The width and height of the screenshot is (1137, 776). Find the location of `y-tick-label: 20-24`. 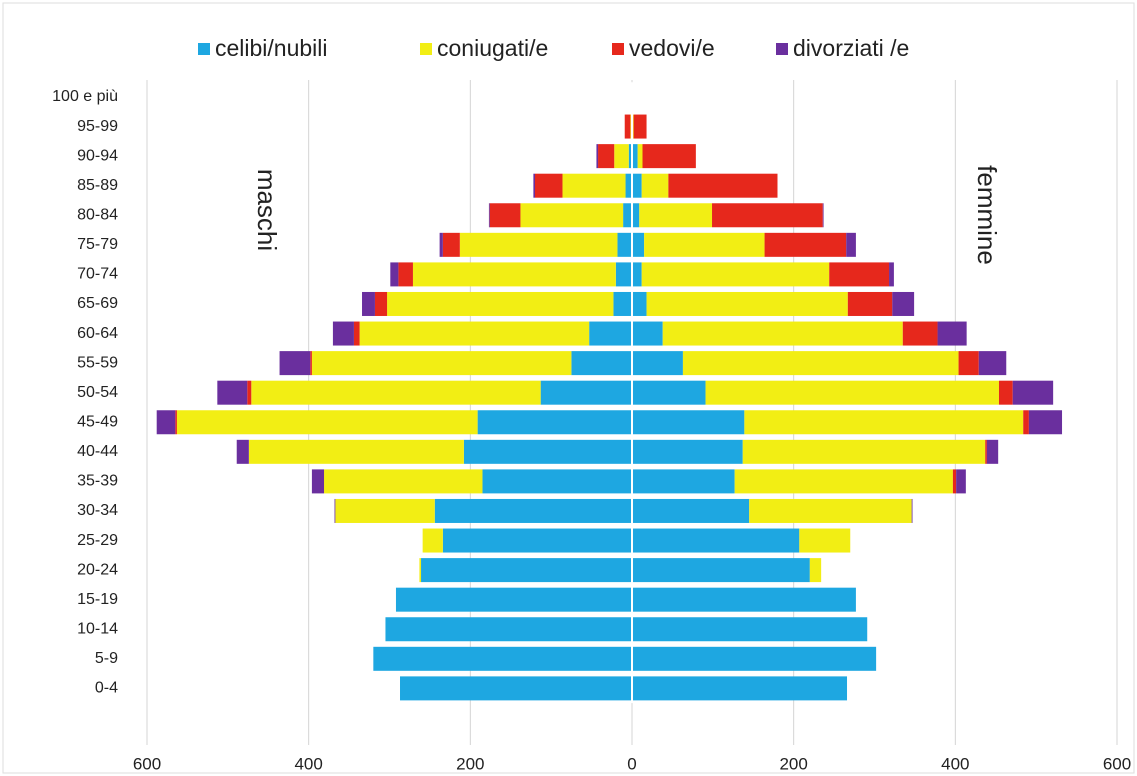

y-tick-label: 20-24 is located at coordinates (97, 569).